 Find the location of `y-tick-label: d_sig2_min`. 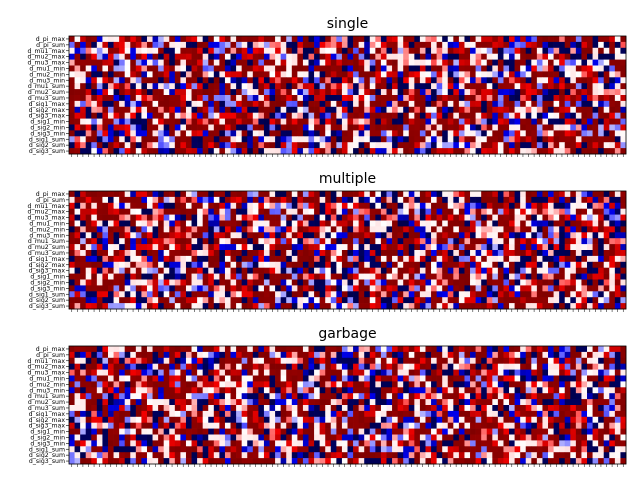

y-tick-label: d_sig2_min is located at coordinates (47, 282).